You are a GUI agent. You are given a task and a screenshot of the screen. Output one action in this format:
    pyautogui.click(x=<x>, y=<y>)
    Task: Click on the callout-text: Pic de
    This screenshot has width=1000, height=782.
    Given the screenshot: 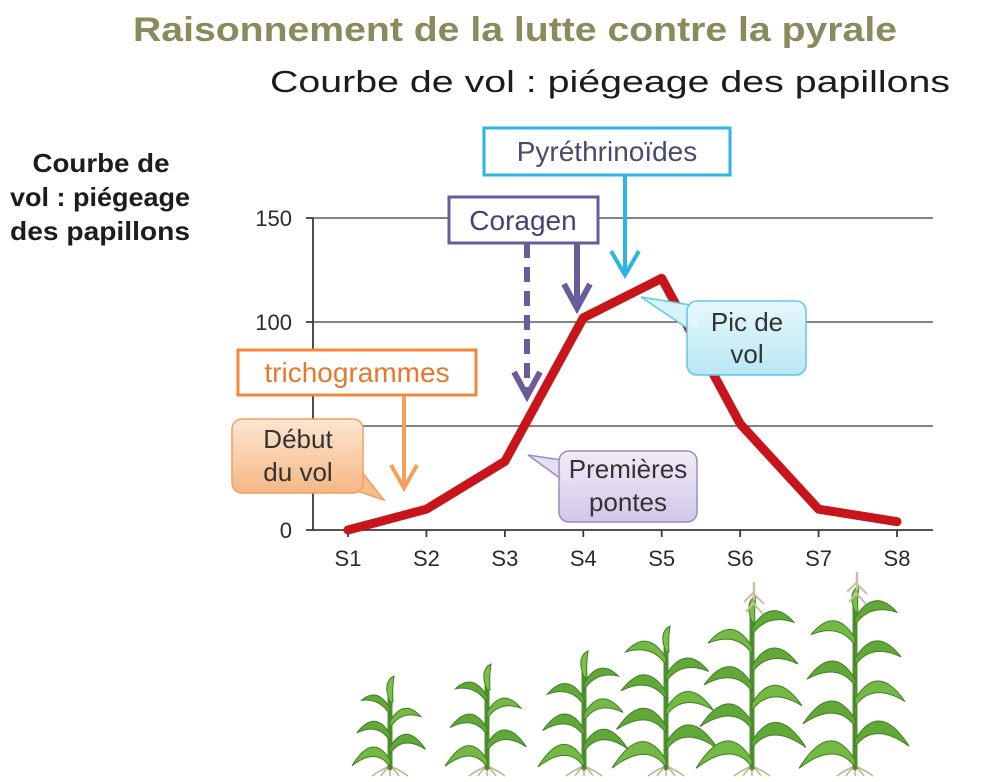 What is the action you would take?
    pyautogui.click(x=747, y=322)
    